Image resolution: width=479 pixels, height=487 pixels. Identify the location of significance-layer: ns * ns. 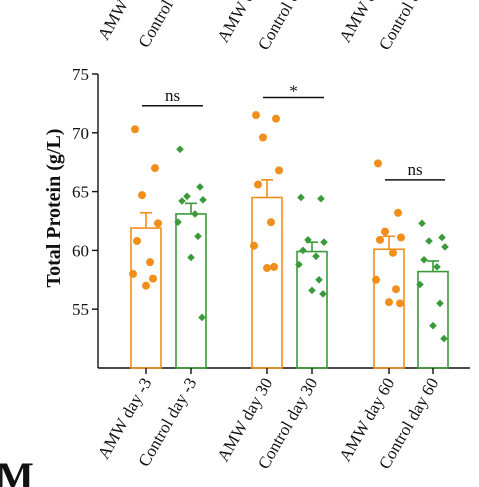
(293, 131).